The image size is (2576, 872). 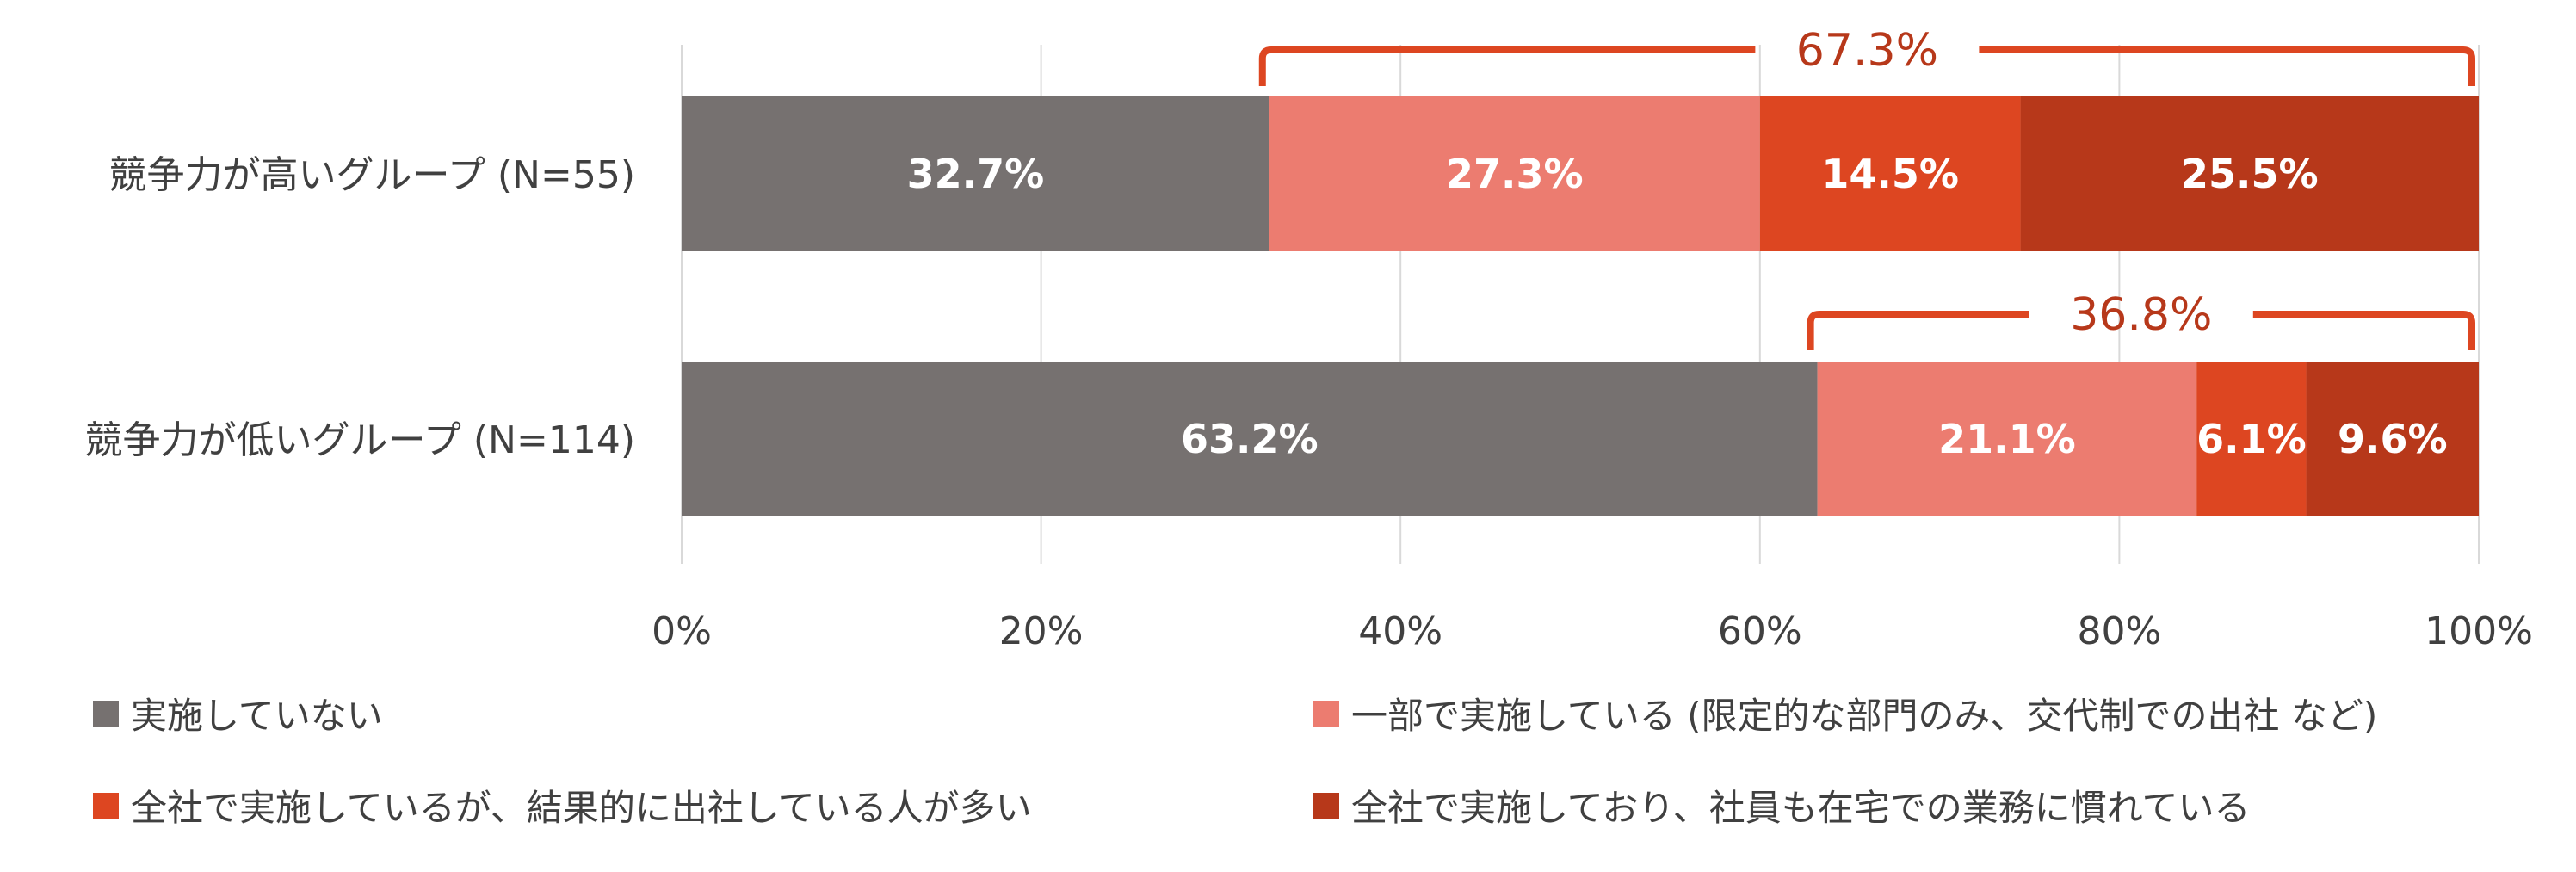 I want to click on bracket-label: 67.3%, so click(x=1867, y=51).